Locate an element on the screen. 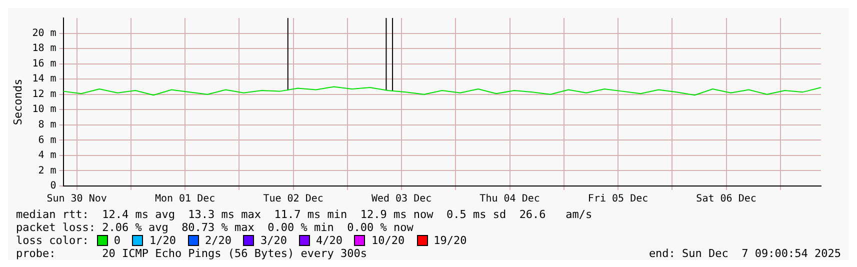  legend-label: 1/20 is located at coordinates (162, 240).